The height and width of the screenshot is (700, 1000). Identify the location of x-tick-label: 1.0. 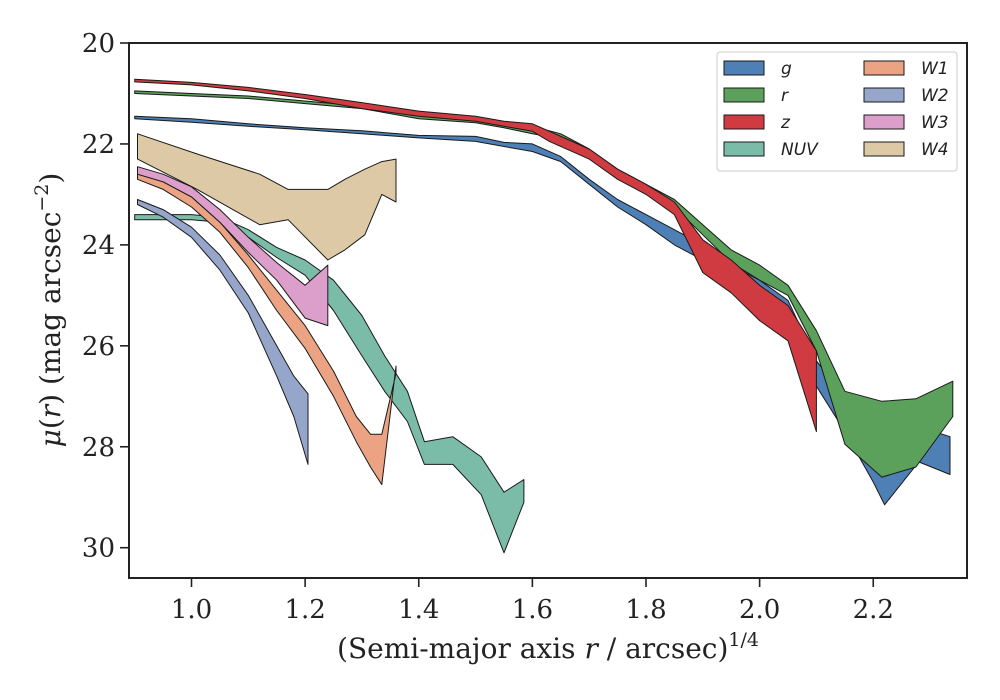
(191, 610).